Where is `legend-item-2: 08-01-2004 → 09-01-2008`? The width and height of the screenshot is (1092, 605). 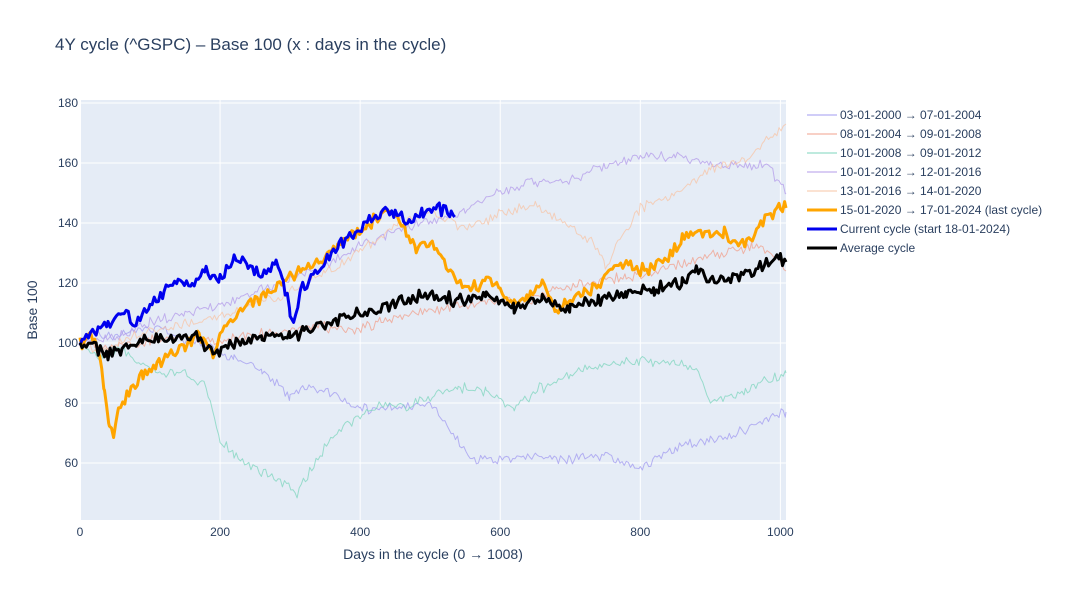 legend-item-2: 08-01-2004 → 09-01-2008 is located at coordinates (894, 134).